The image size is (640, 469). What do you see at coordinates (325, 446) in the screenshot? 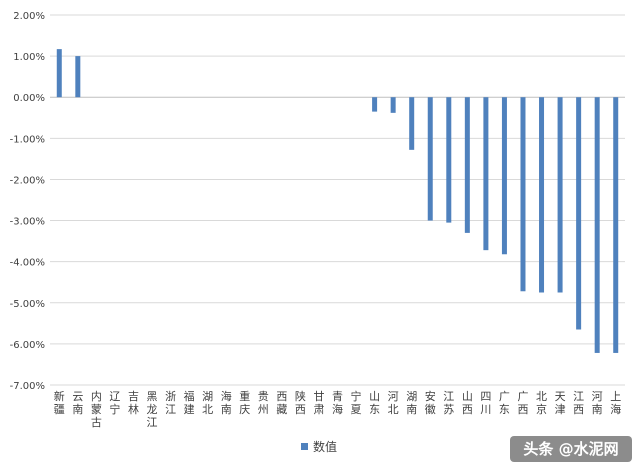
I see `legend-label: 数值` at bounding box center [325, 446].